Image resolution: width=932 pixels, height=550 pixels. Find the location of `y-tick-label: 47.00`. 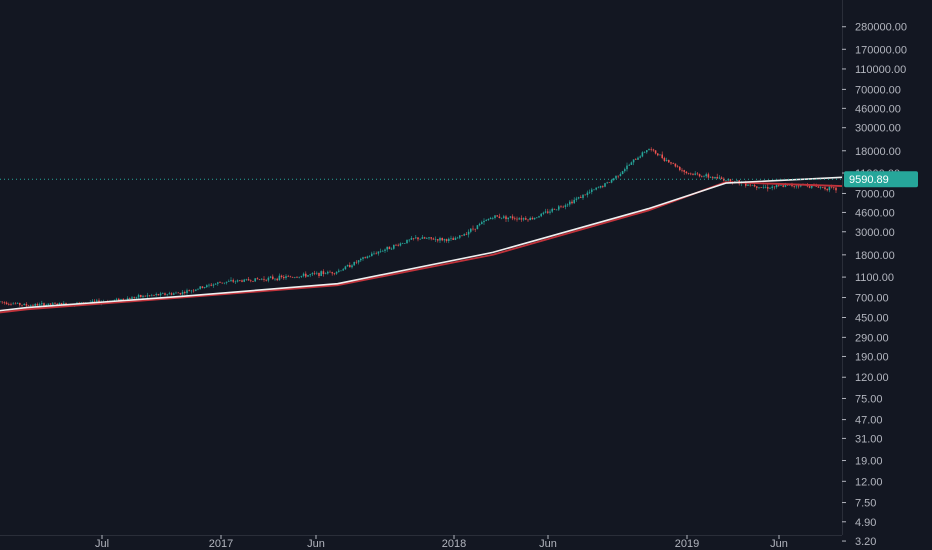

y-tick-label: 47.00 is located at coordinates (869, 421).